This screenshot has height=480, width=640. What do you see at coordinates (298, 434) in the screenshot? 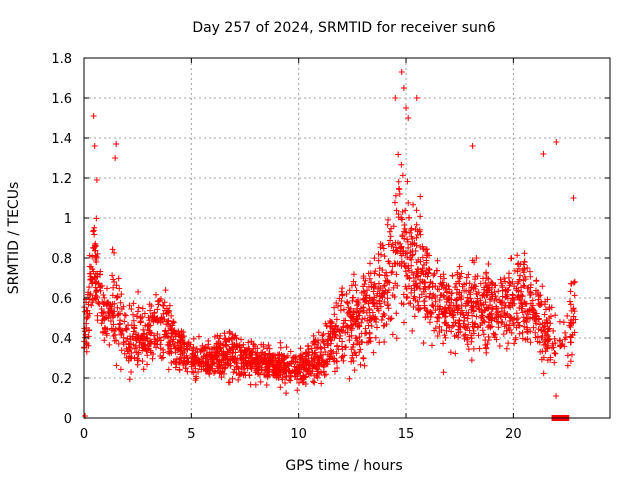
I see `x-tick-label: 10` at bounding box center [298, 434].